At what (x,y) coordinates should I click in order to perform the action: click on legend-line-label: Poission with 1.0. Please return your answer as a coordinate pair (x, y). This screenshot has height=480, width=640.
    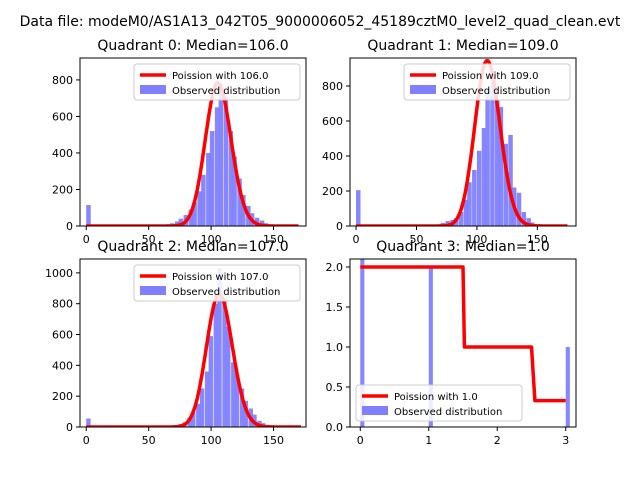
    Looking at the image, I should click on (436, 397).